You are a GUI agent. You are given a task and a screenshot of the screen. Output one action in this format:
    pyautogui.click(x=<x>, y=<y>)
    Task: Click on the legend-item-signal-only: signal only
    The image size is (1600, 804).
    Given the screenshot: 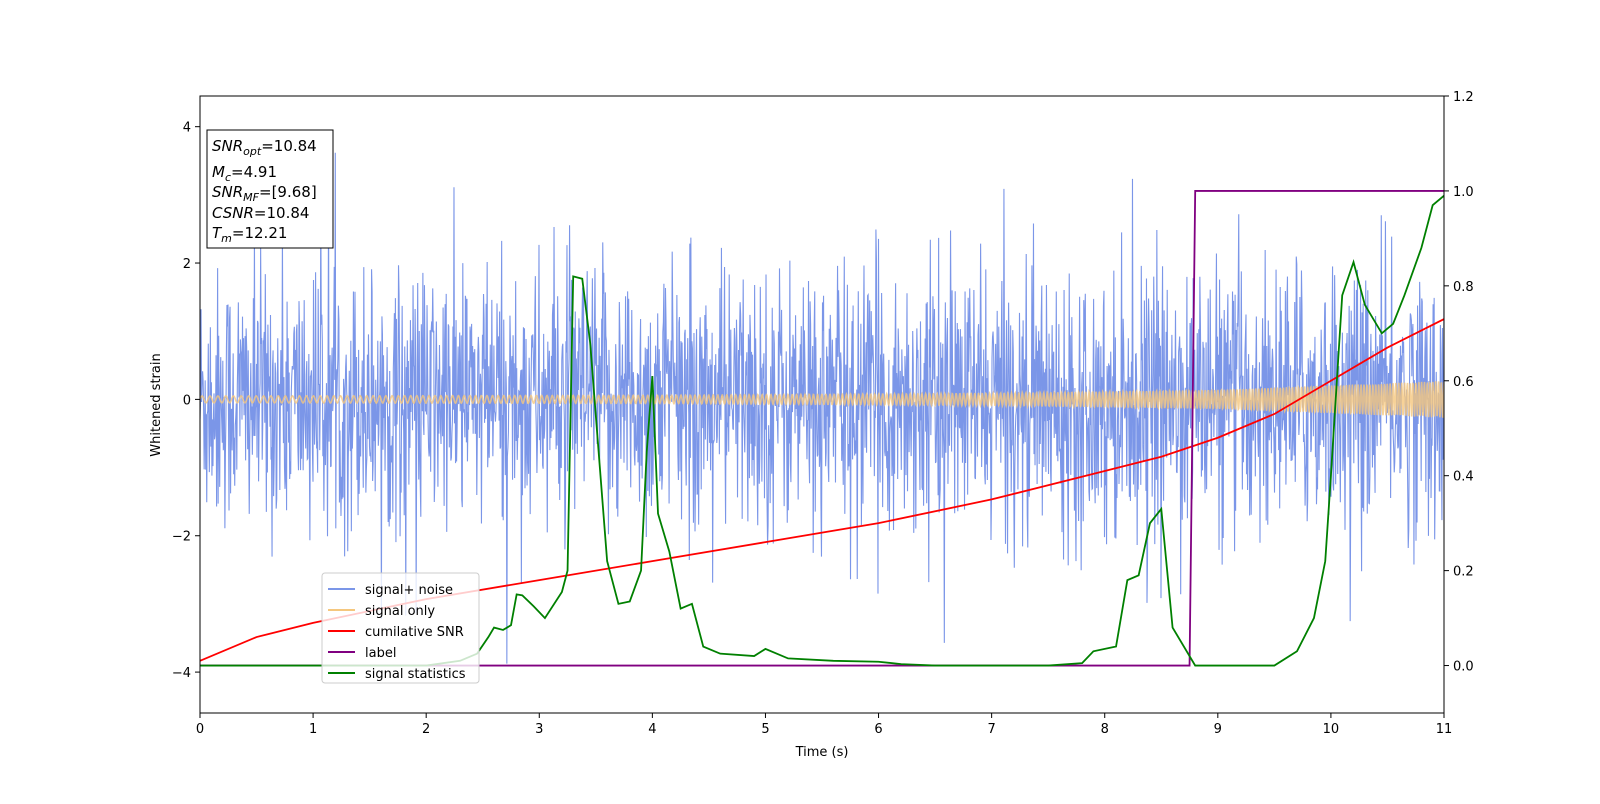 What is the action you would take?
    pyautogui.click(x=381, y=611)
    